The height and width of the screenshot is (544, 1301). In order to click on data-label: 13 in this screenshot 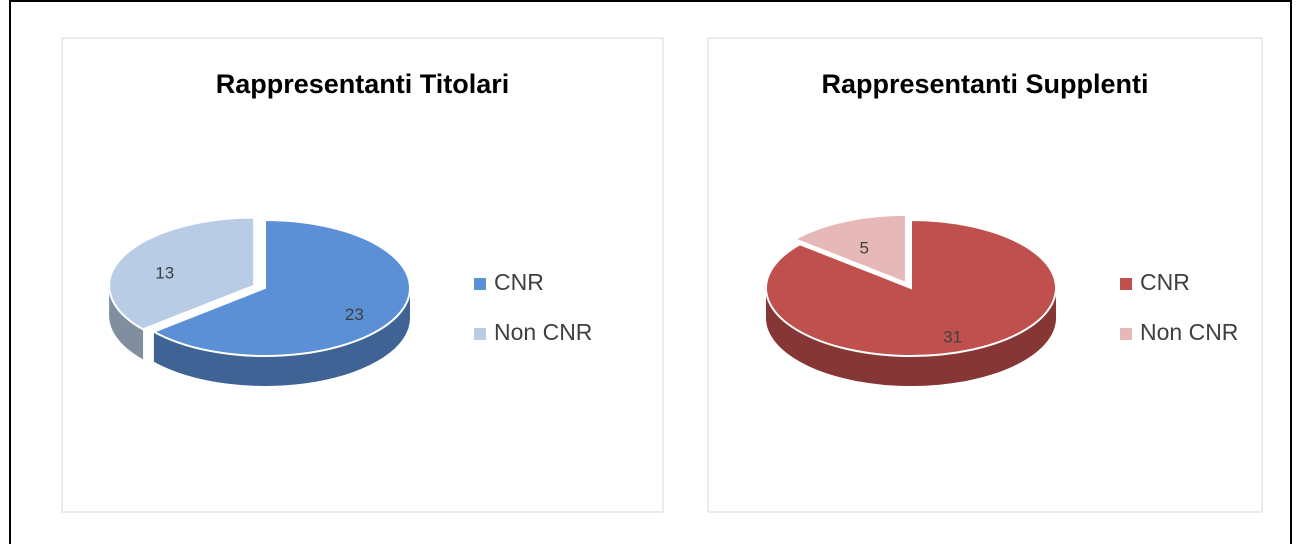, I will do `click(164, 273)`.